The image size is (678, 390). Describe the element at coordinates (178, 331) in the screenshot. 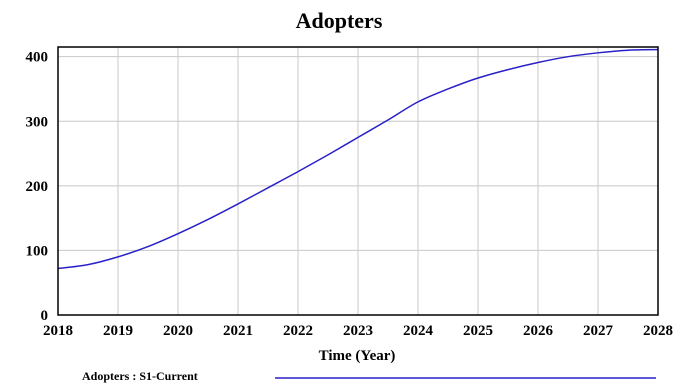

I see `x-tick-label: 2020` at that location.